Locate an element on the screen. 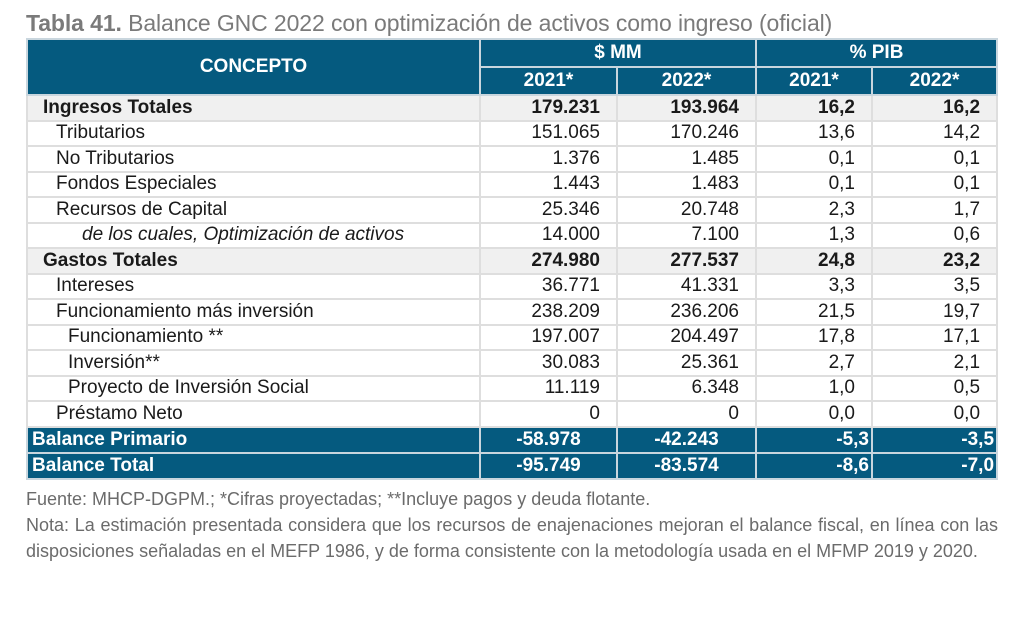  value-mm-2021: 274.980 is located at coordinates (548, 261).